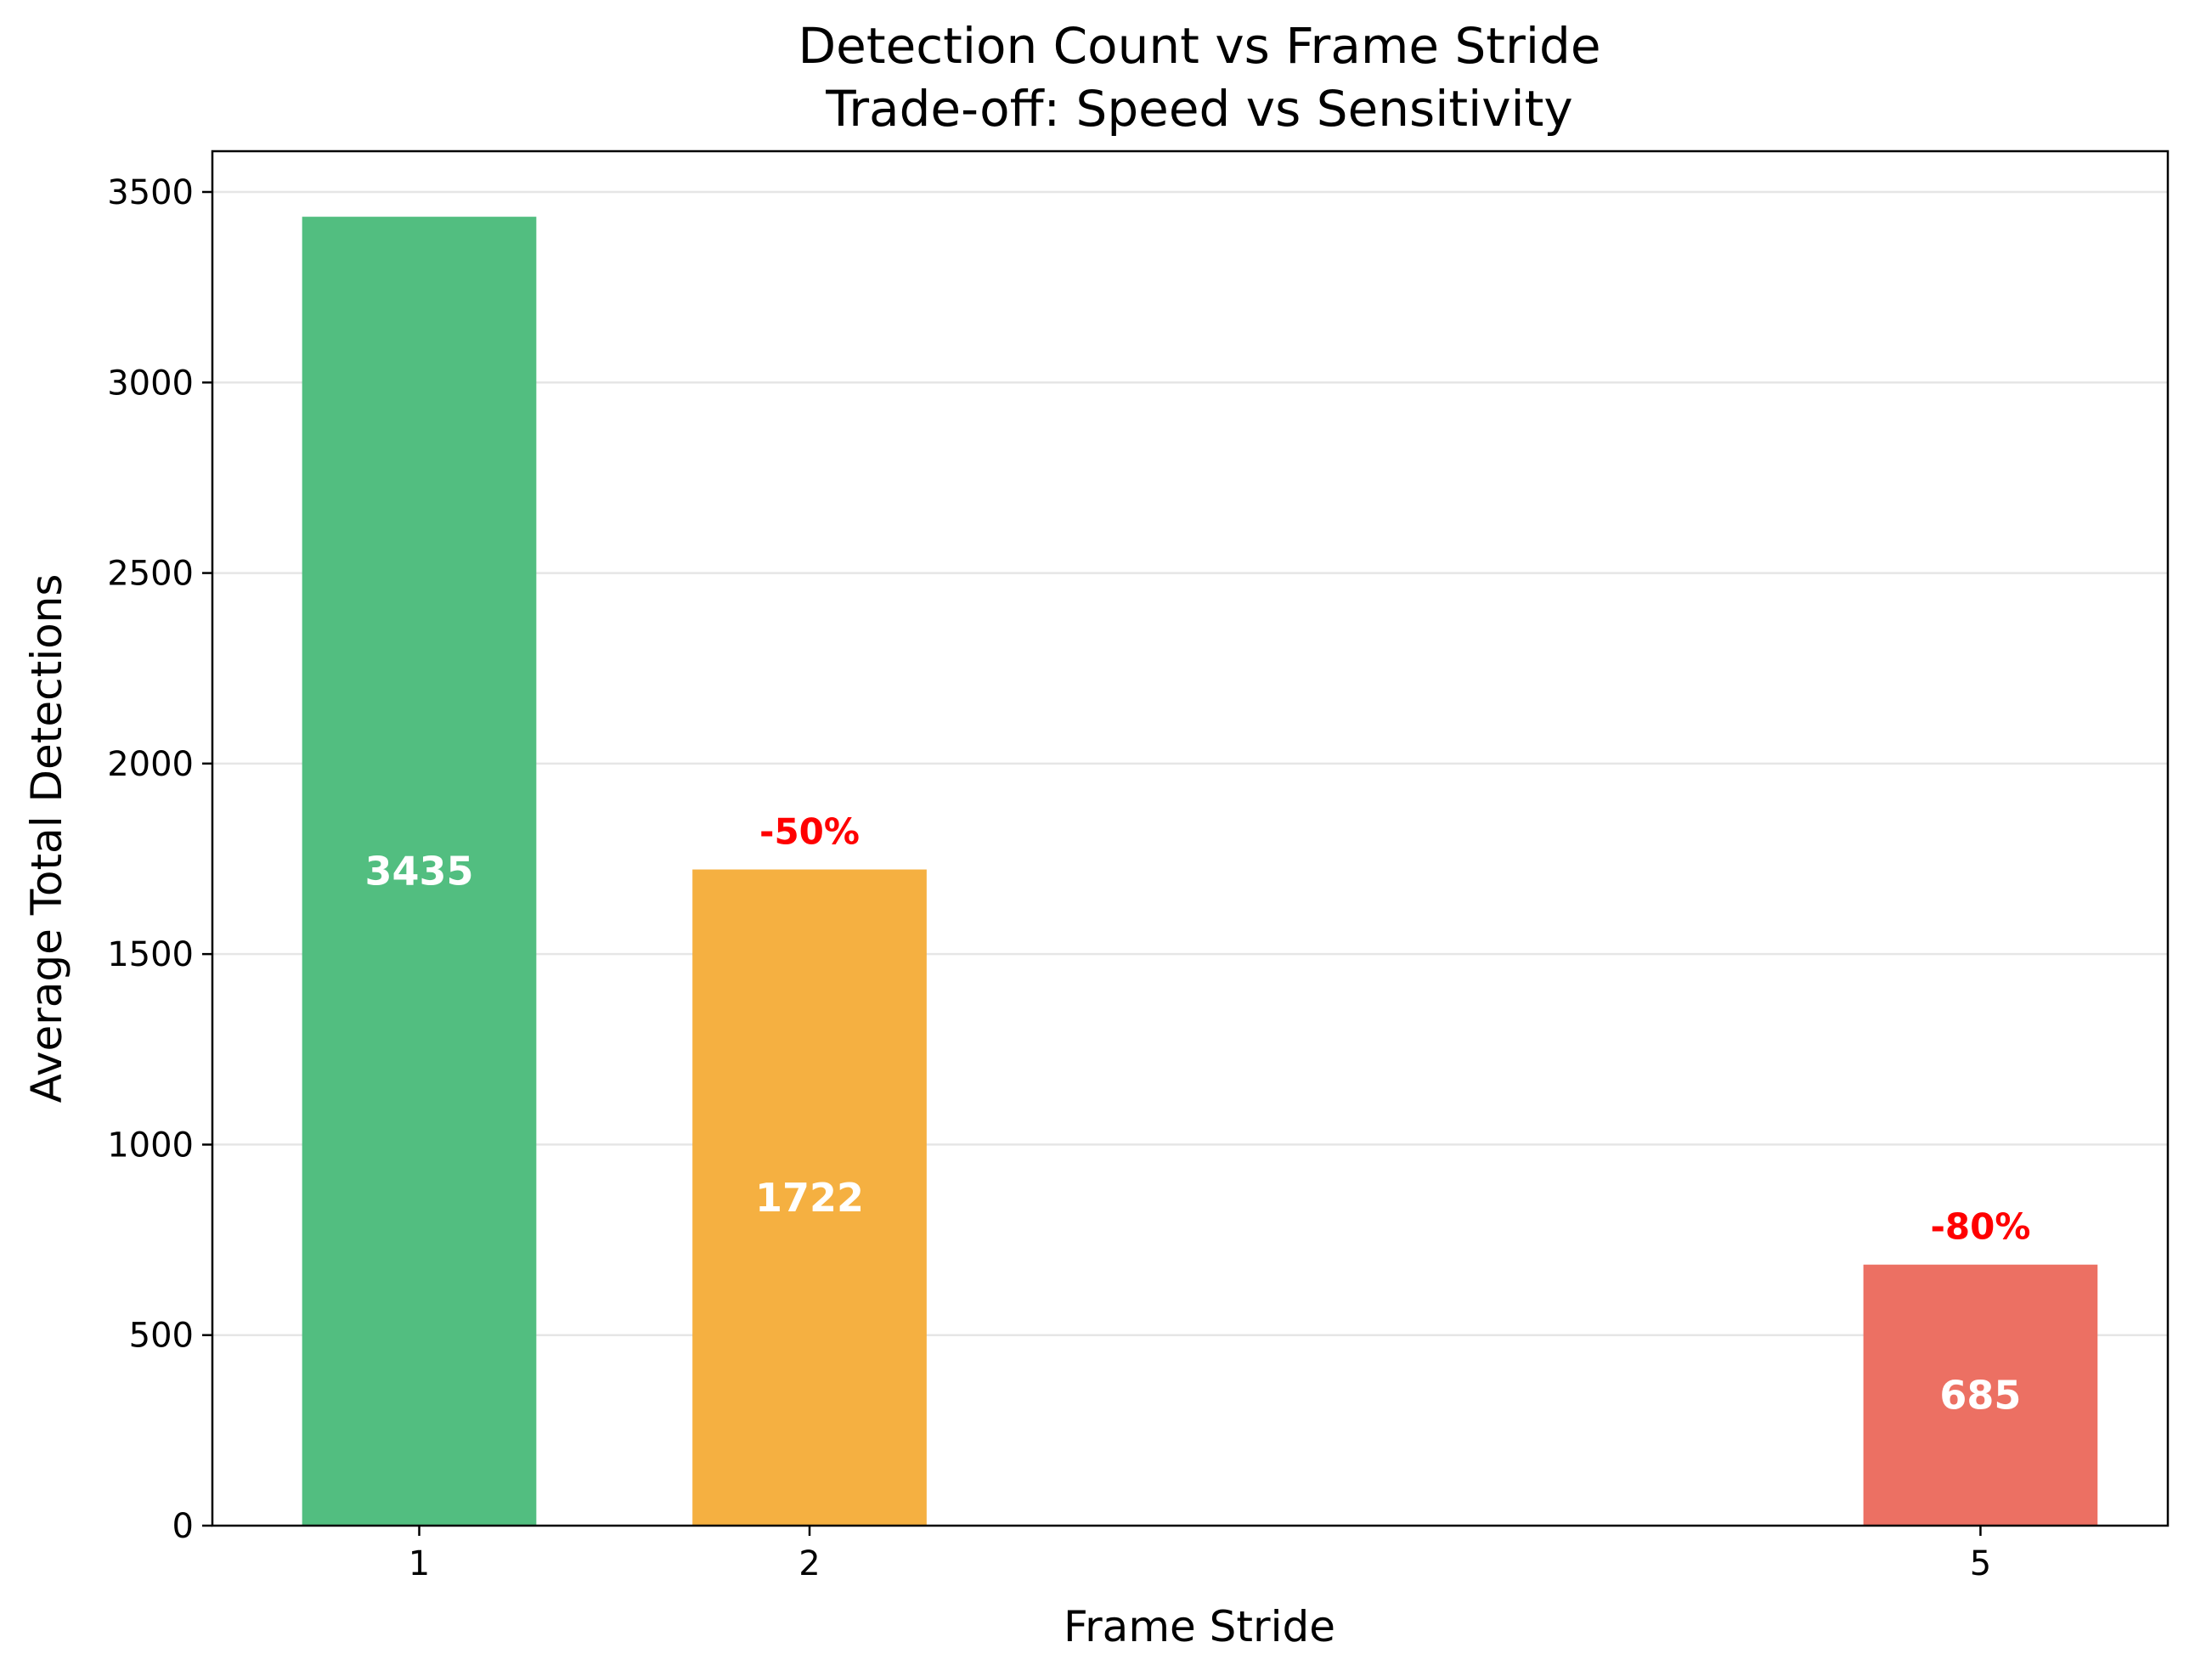 This screenshot has height=1676, width=2212. I want to click on bar-value-label: 1722, so click(810, 1198).